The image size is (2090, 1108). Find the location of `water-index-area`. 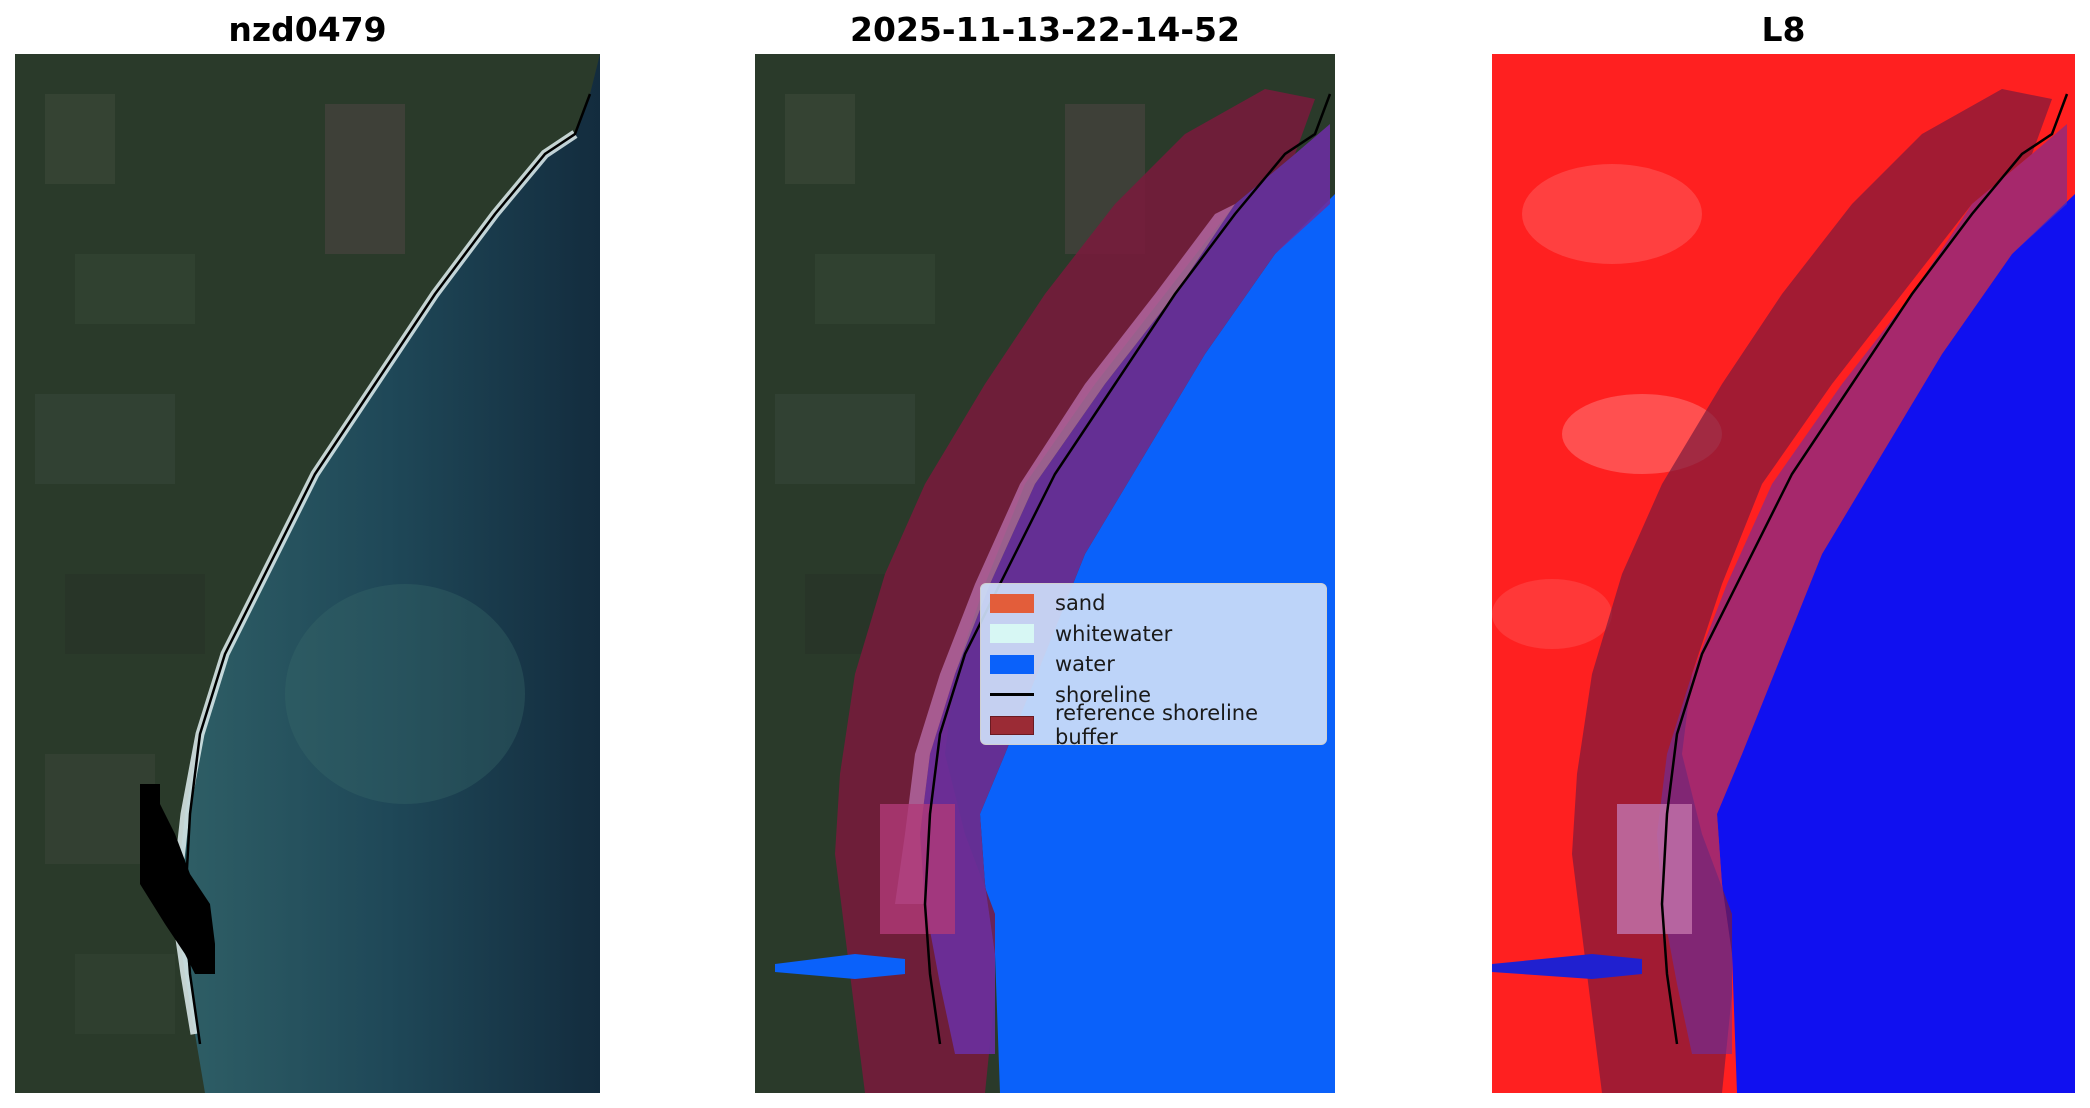

water-index-area is located at coordinates (1896, 643).